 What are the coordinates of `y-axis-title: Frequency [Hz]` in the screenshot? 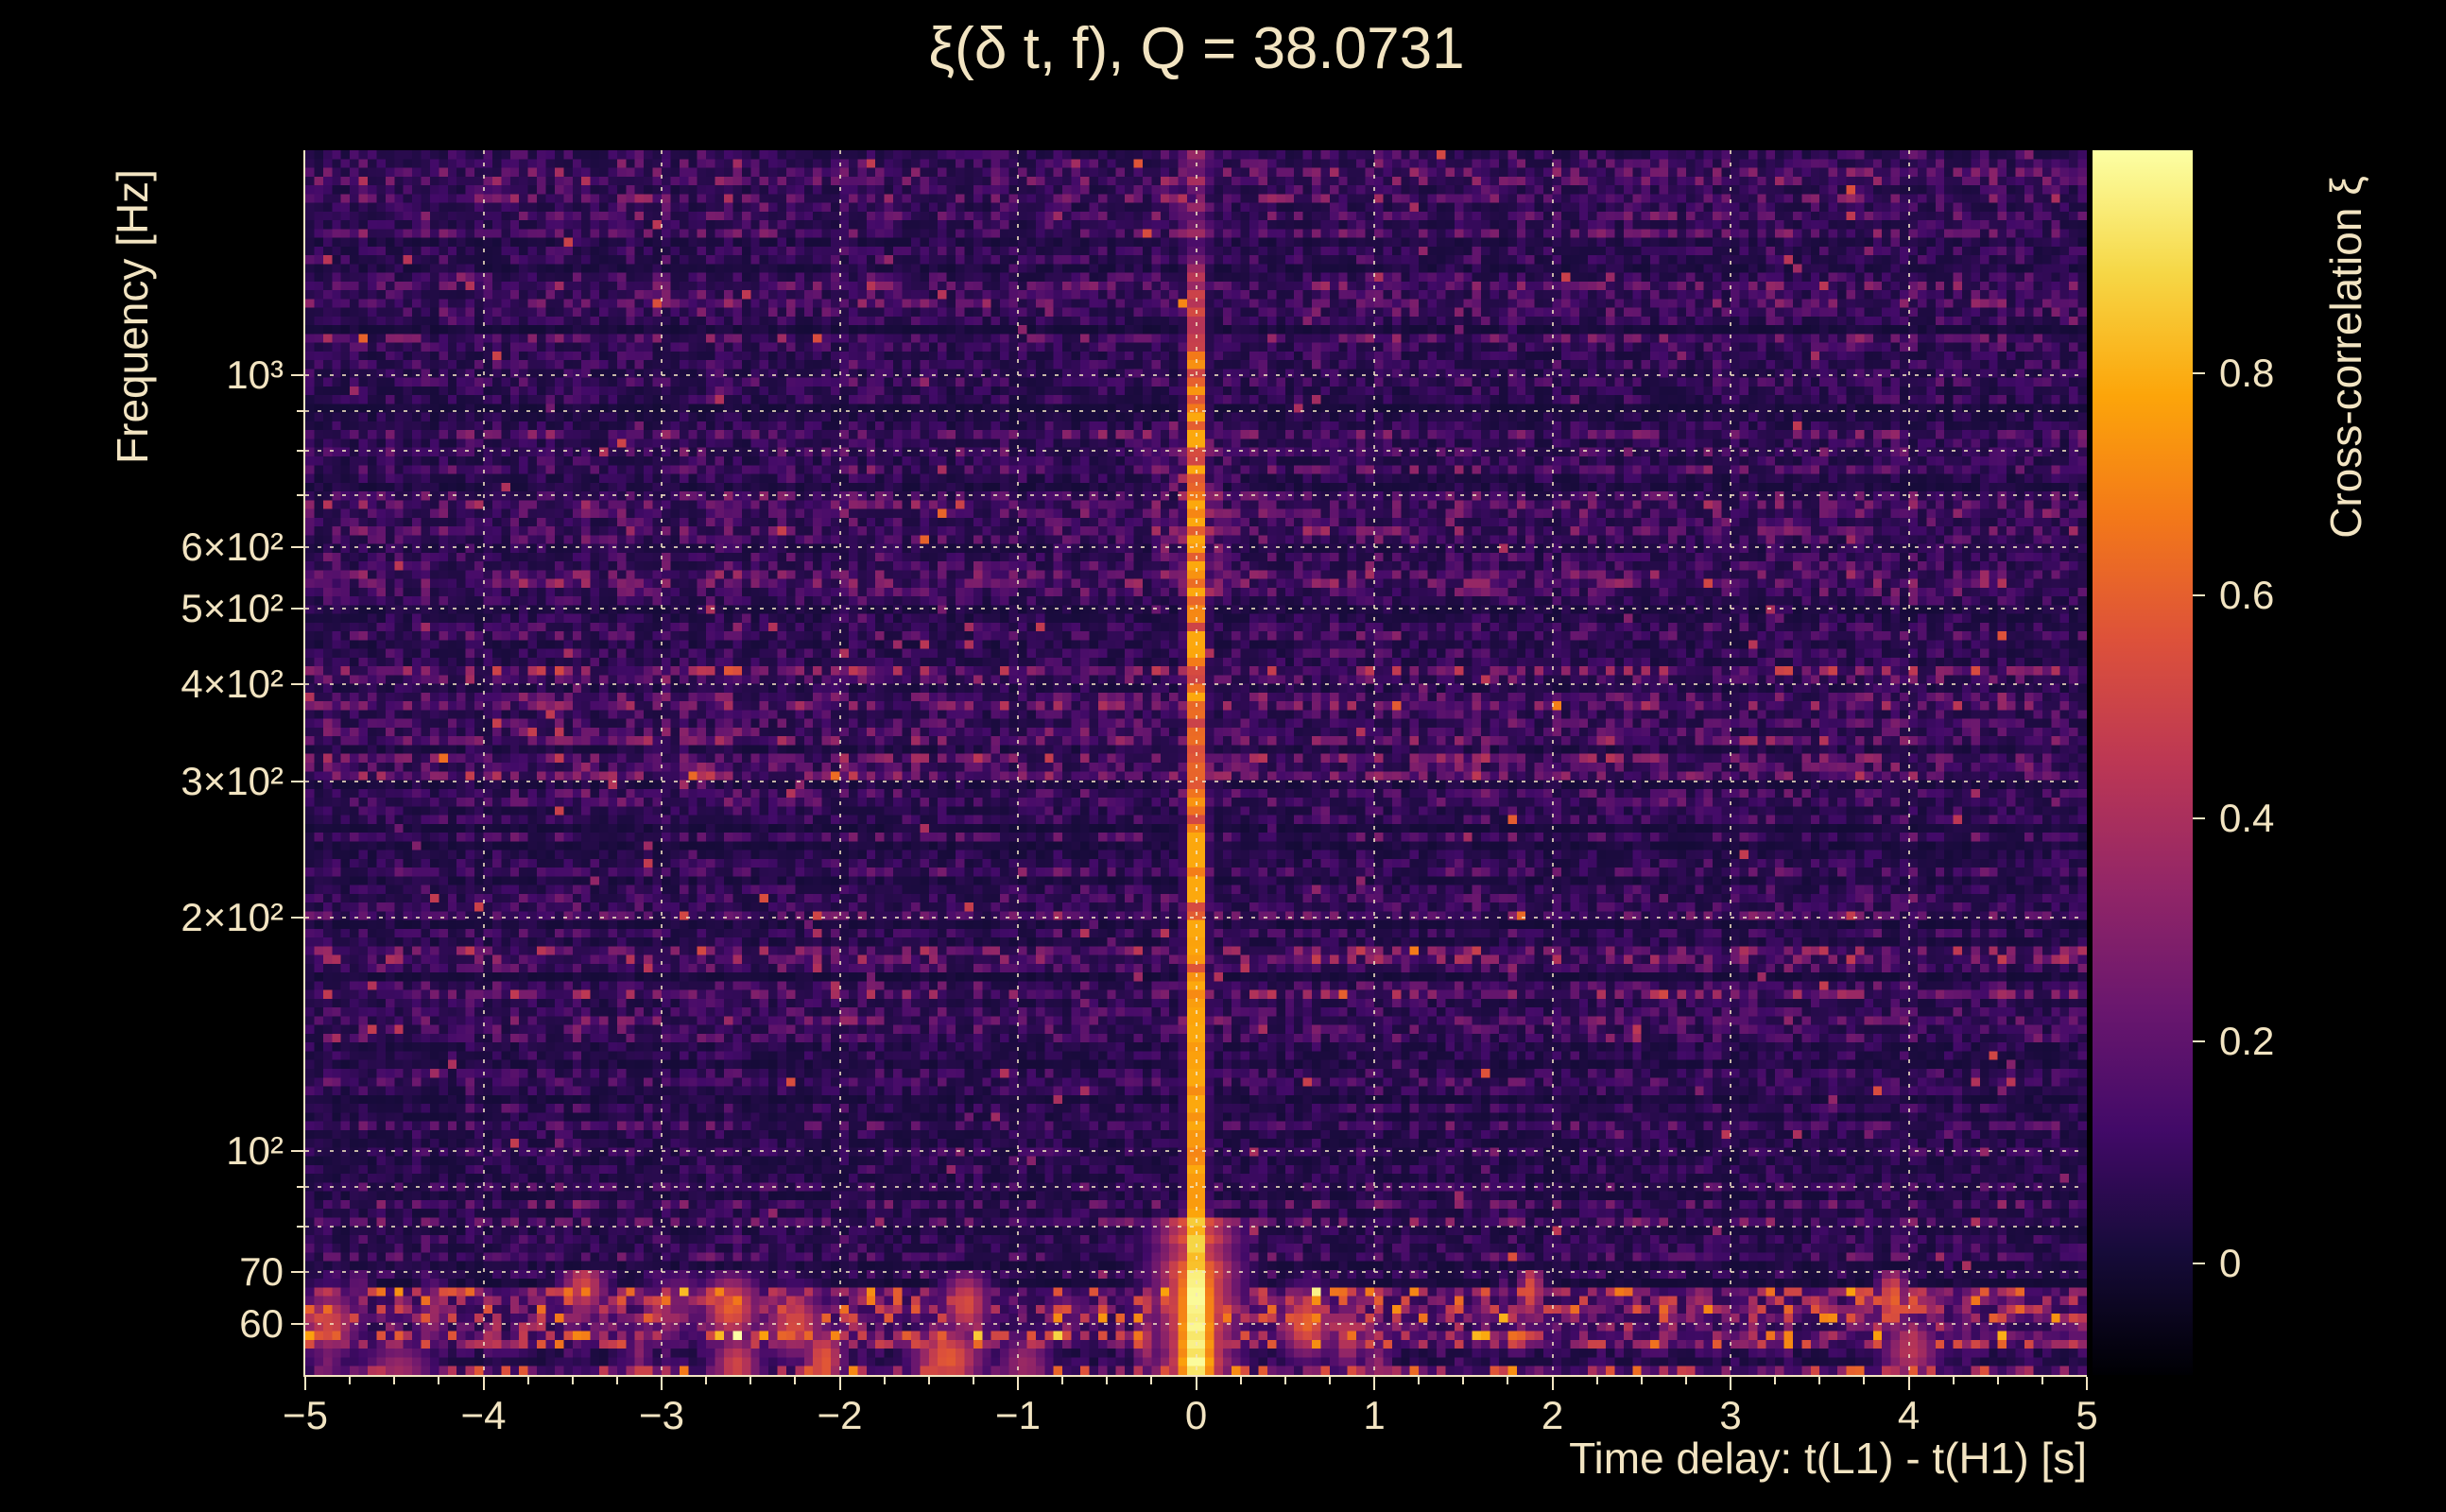 It's located at (133, 316).